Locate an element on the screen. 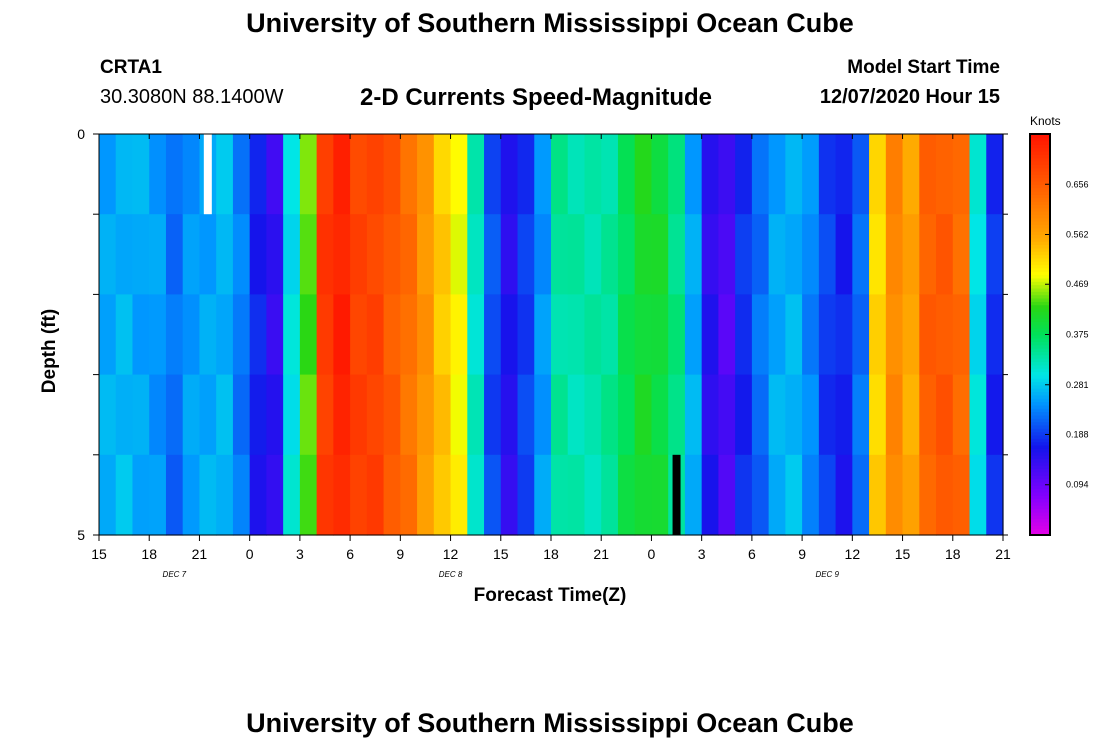  missing-data-cell is located at coordinates (207, 174).